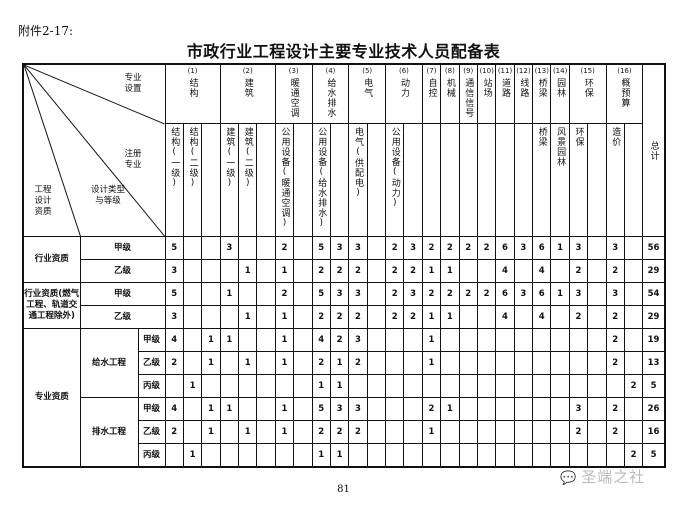 The image size is (687, 520). I want to click on wechat-icon: 💬, so click(569, 478).